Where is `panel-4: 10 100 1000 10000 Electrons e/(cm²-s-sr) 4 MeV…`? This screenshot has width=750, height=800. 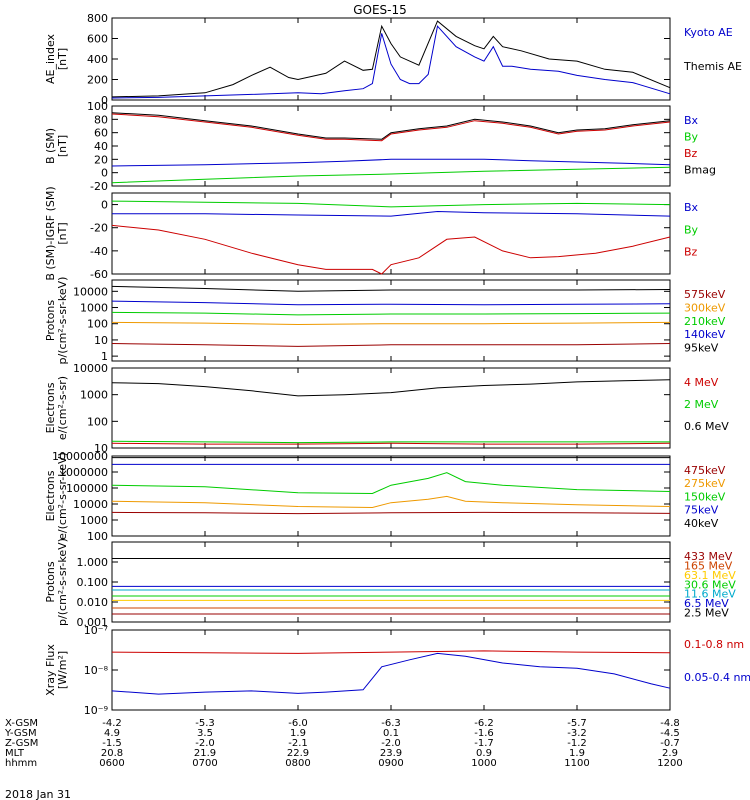 panel-4: 10 100 1000 10000 Electrons e/(cm²-s-sr) 4 MeV… is located at coordinates (386, 408).